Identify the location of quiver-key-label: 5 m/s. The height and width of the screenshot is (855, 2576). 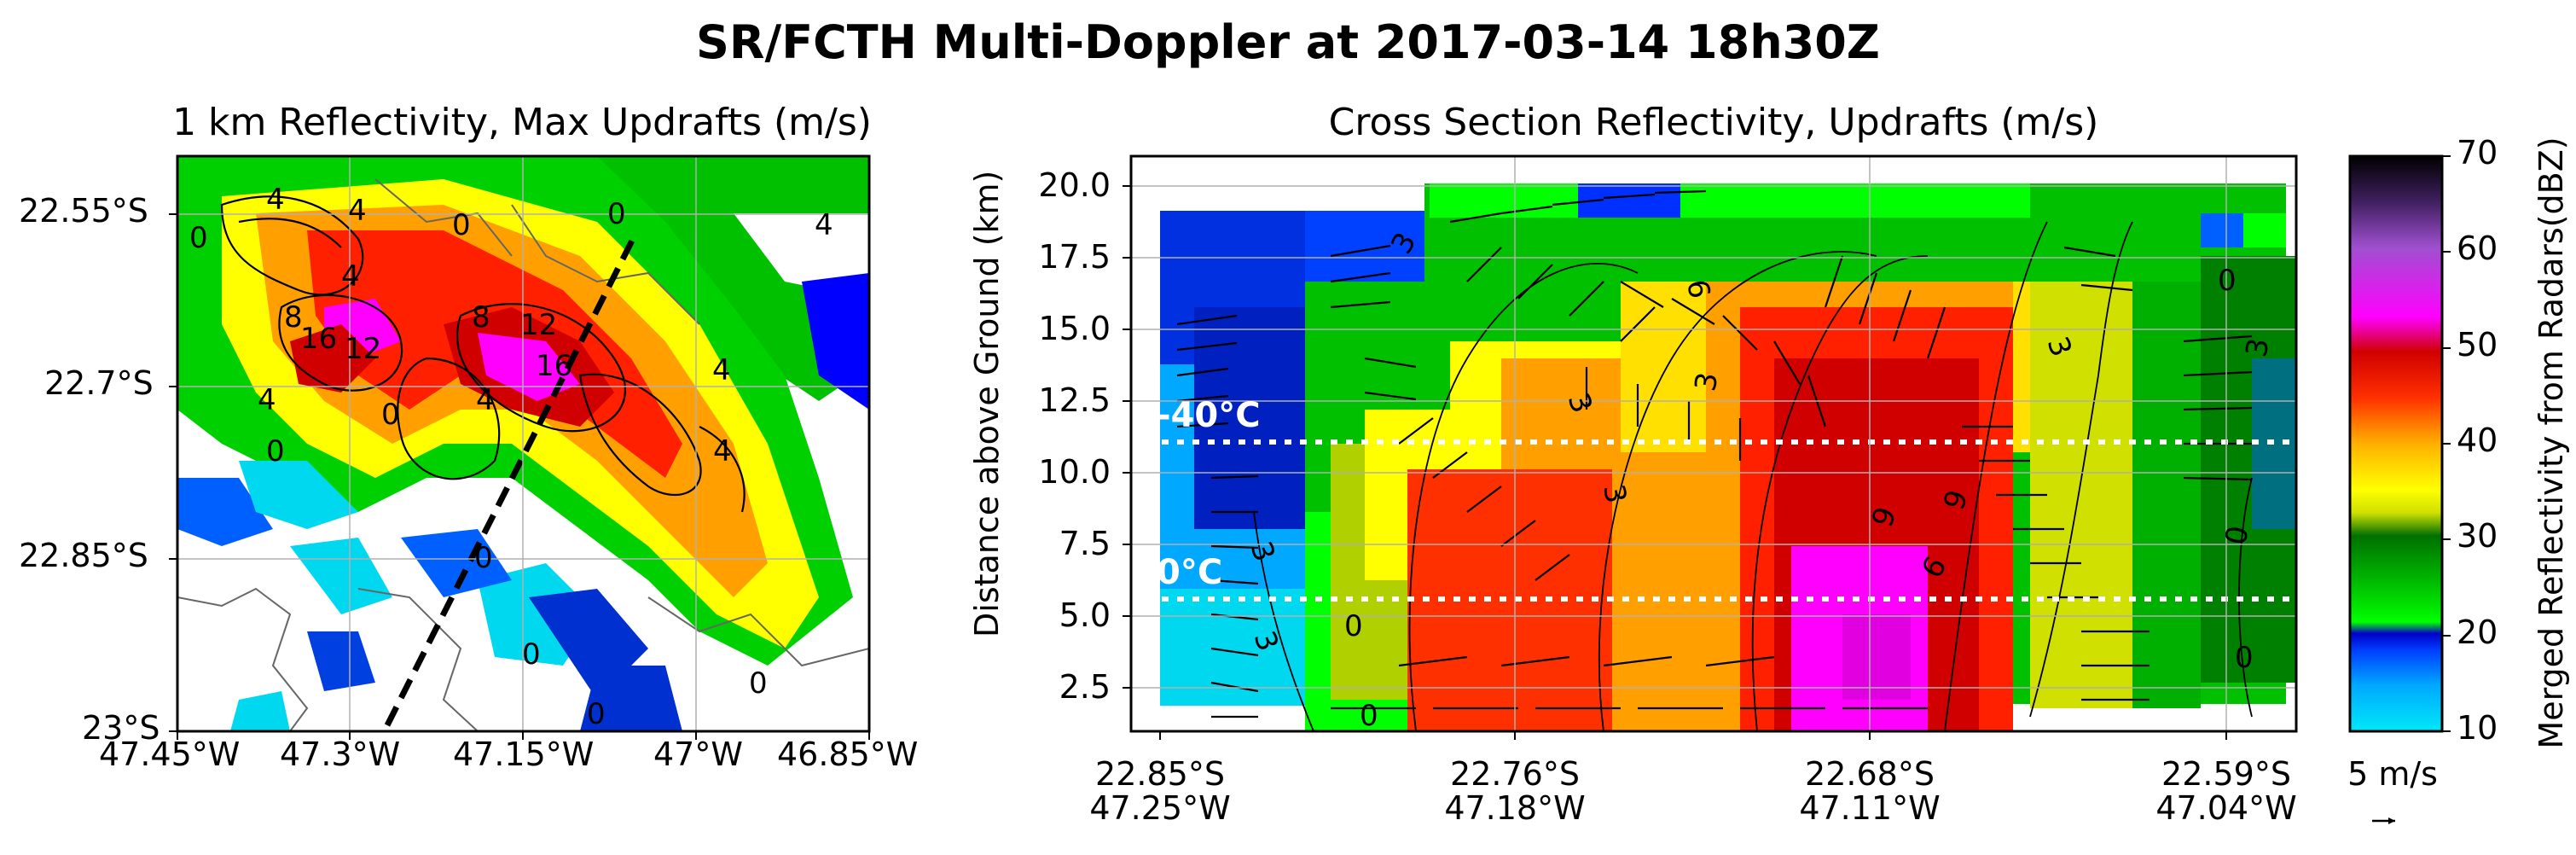
(2392, 774).